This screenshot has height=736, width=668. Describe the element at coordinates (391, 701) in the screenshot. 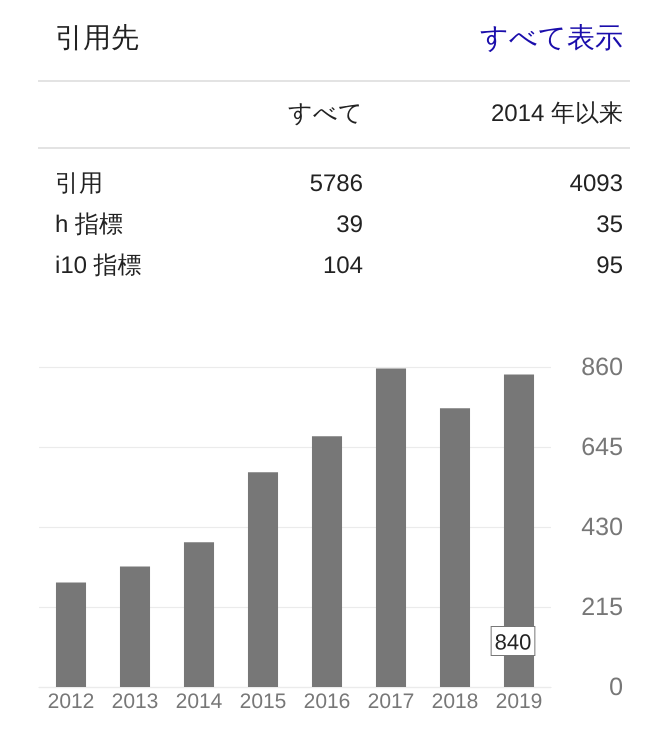

I see `x-tick-label: 2017` at that location.